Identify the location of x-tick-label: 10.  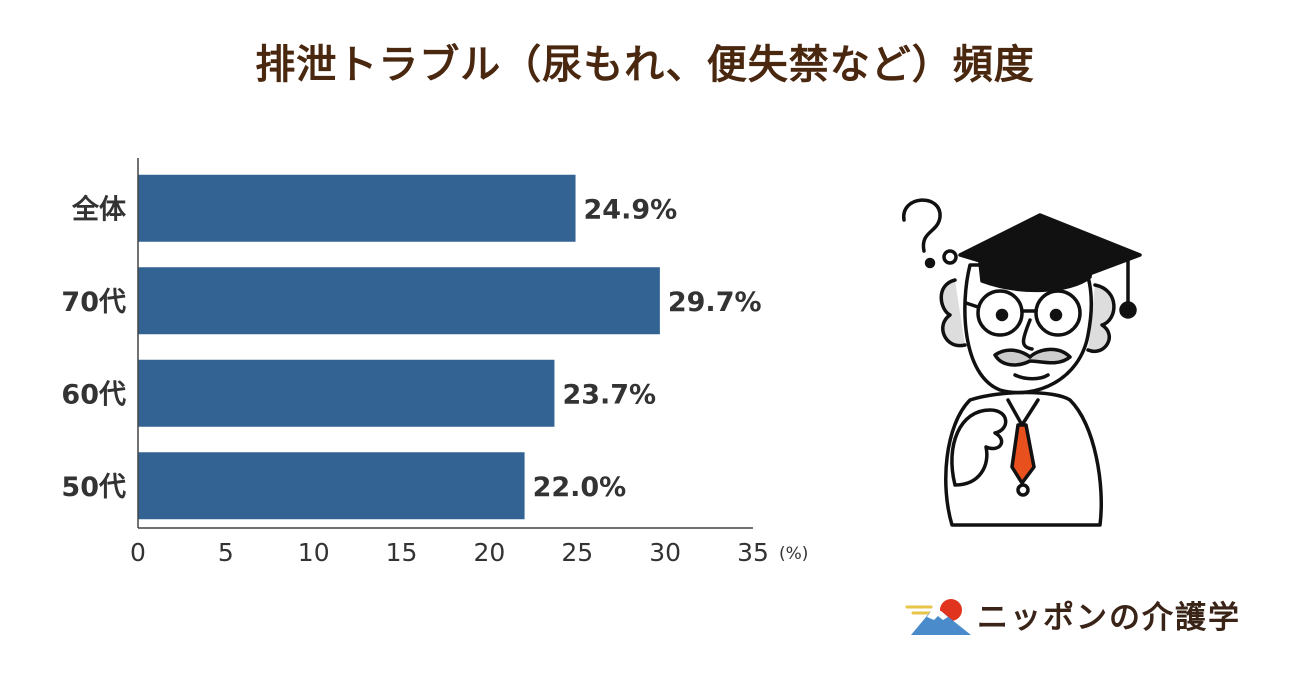
(314, 552).